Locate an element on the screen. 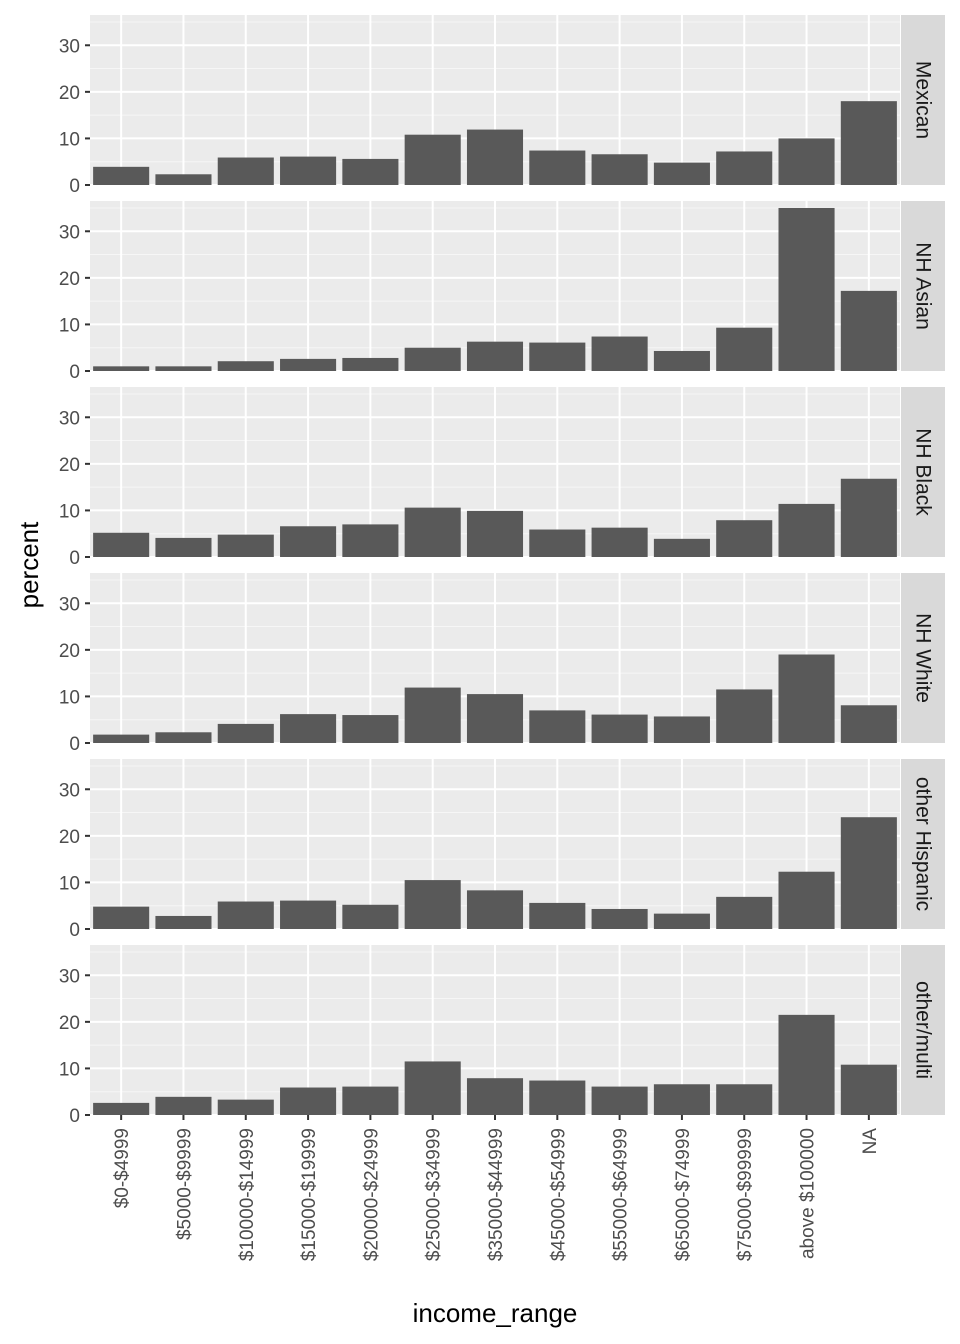 Image resolution: width=960 pixels, height=1344 pixels. x-tick-label: $55000-$64999 is located at coordinates (621, 1194).